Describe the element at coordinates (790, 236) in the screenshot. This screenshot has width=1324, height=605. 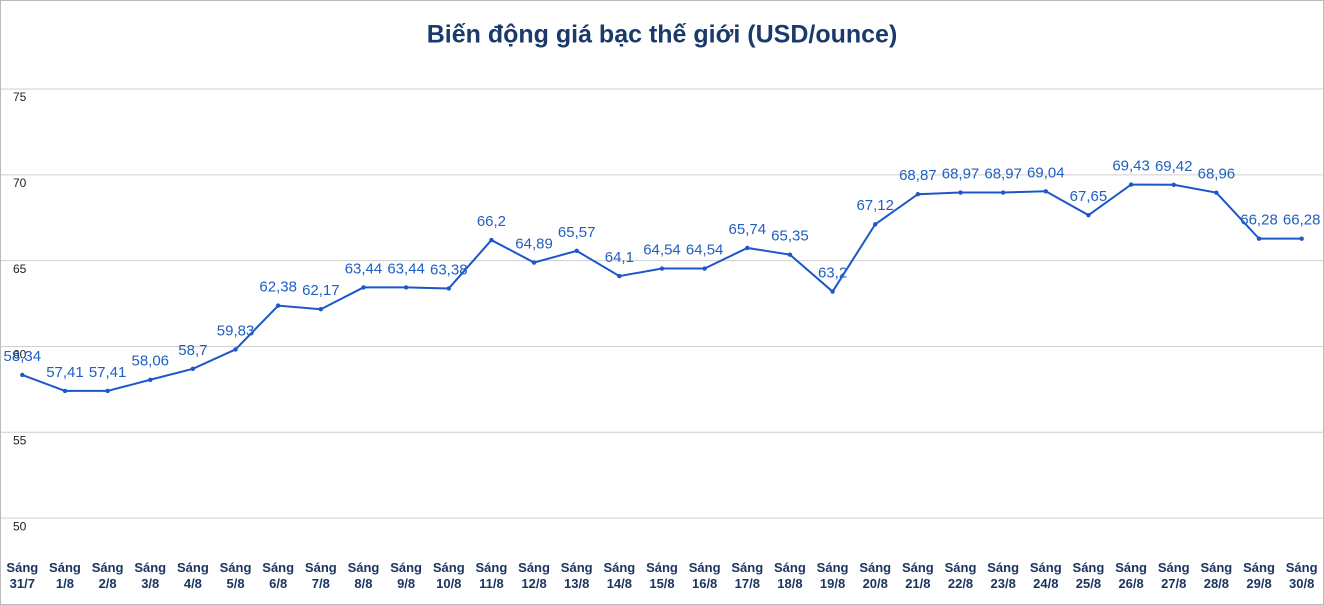
I see `data-label: 65,35` at that location.